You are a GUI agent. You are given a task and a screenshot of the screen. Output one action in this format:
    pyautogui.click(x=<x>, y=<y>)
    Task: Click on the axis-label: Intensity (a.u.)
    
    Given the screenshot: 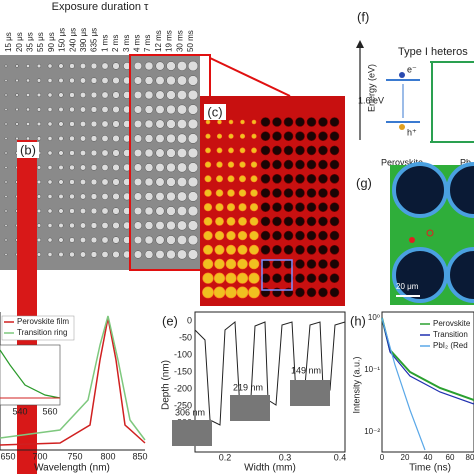 What is the action you would take?
    pyautogui.click(x=356, y=384)
    